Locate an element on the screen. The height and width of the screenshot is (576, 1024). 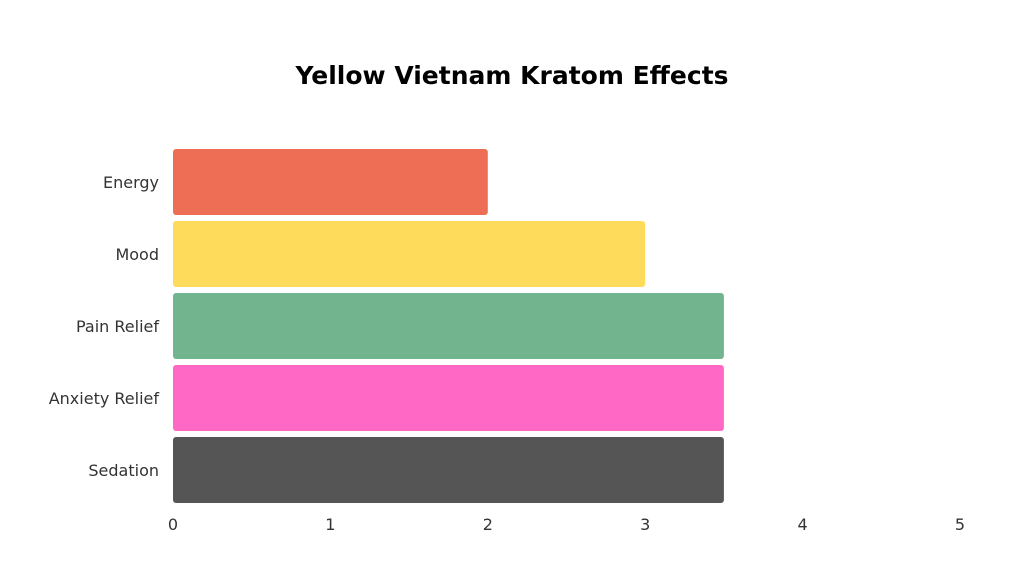
bar-pain-relief is located at coordinates (448, 326).